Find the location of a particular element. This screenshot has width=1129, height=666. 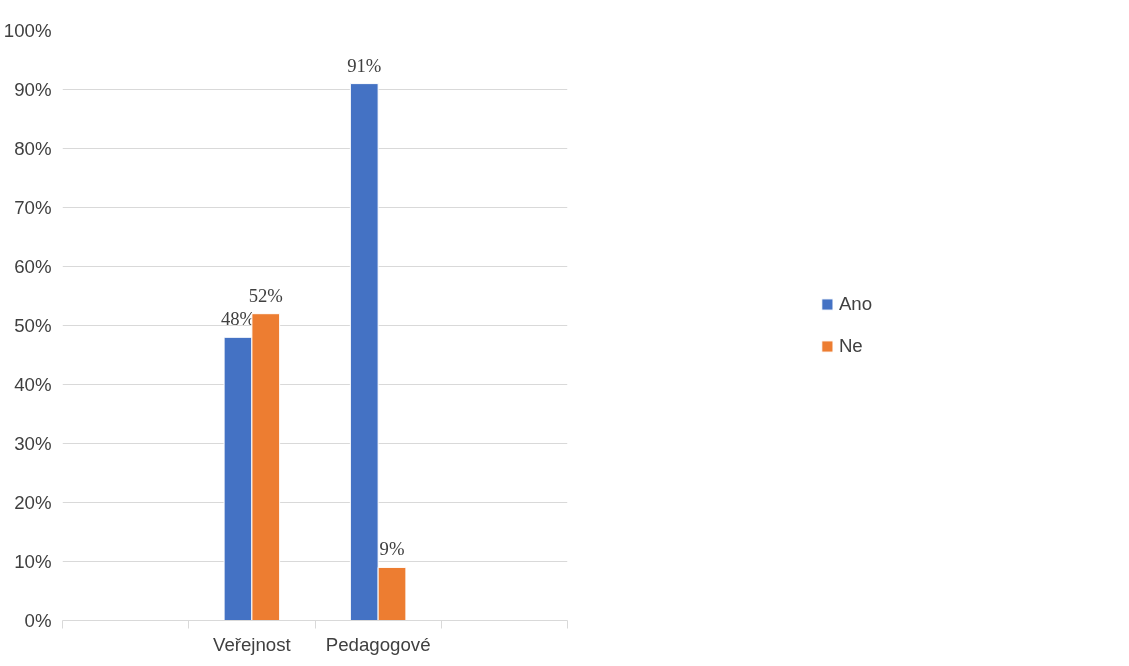

y-tick-label: 60% is located at coordinates (33, 266).